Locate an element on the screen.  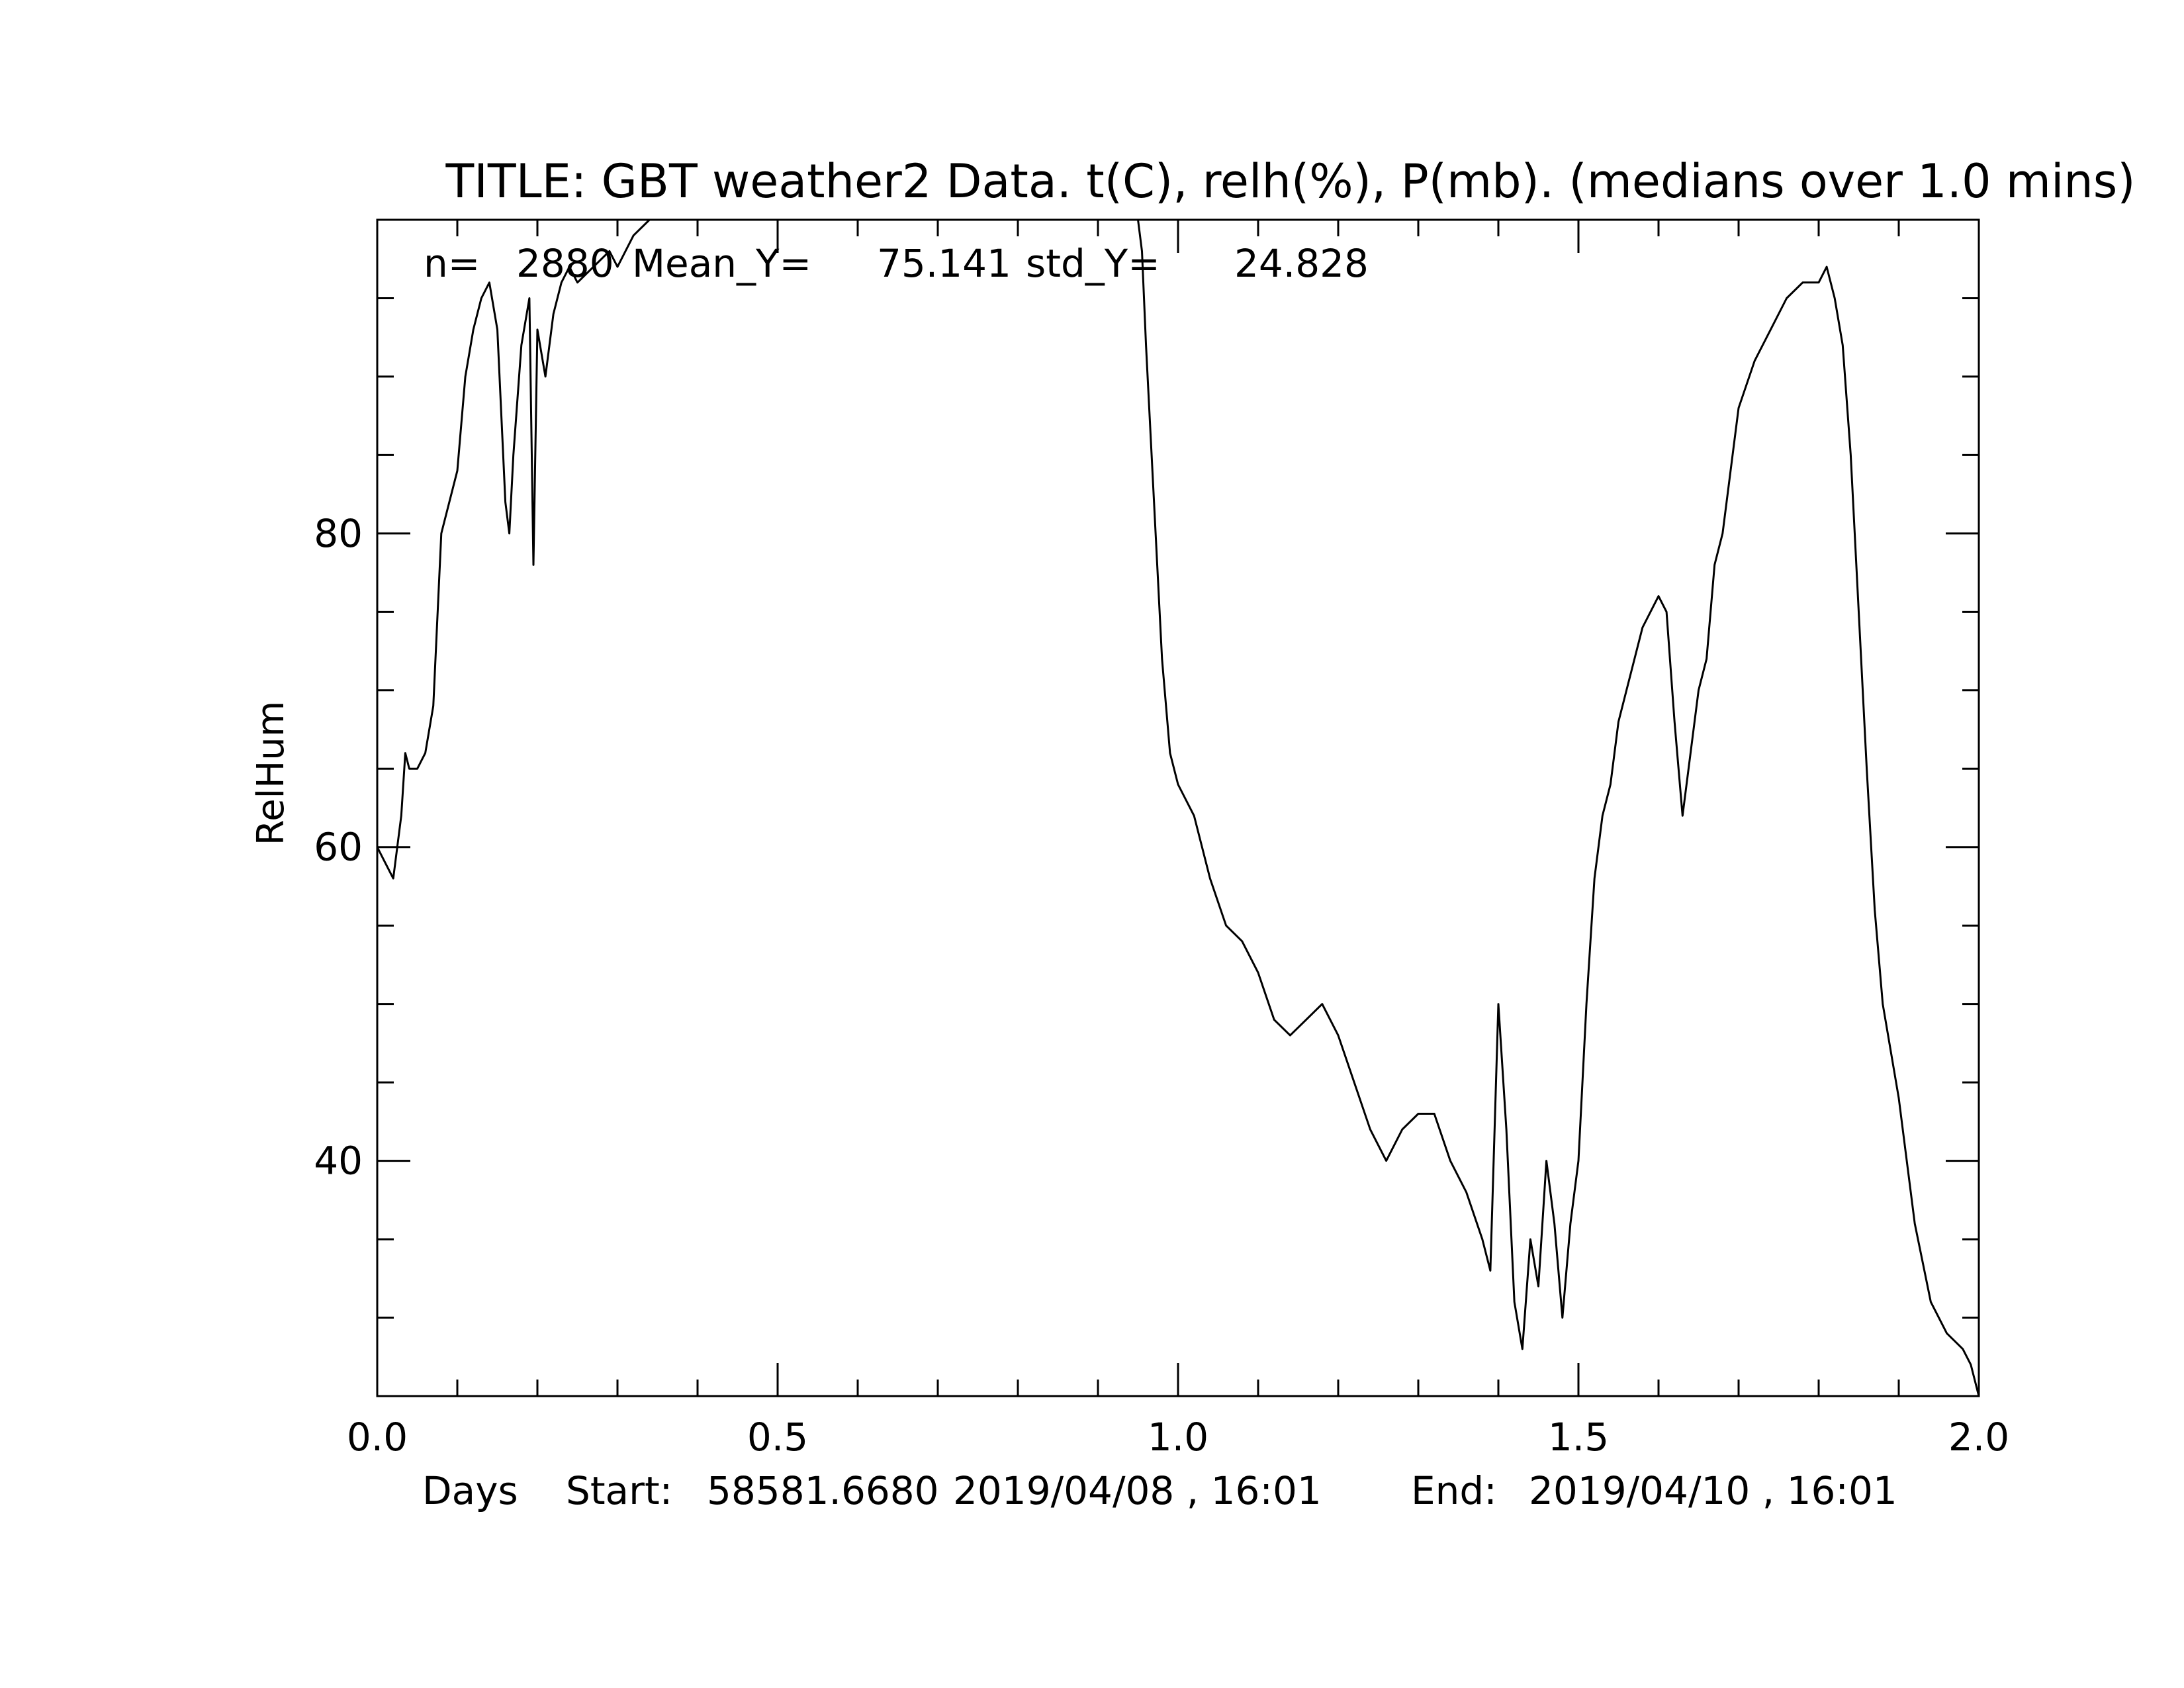
y-tick-label: 40 is located at coordinates (338, 1161).